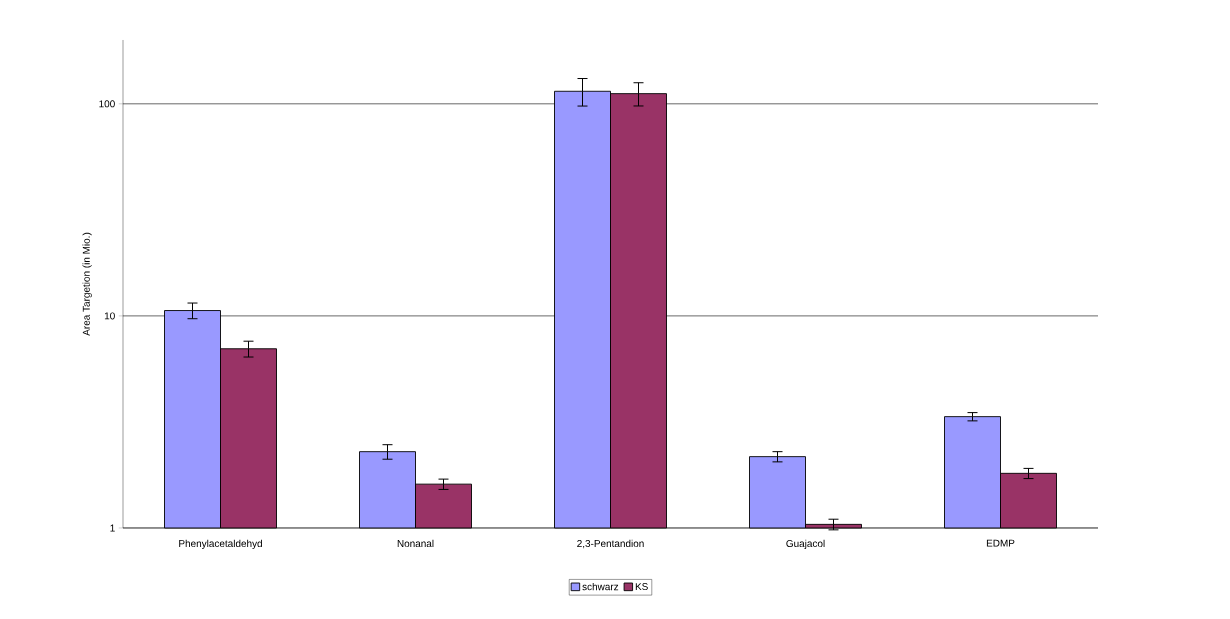 The height and width of the screenshot is (619, 1230). What do you see at coordinates (600, 586) in the screenshot?
I see `legend-label: schwarz` at bounding box center [600, 586].